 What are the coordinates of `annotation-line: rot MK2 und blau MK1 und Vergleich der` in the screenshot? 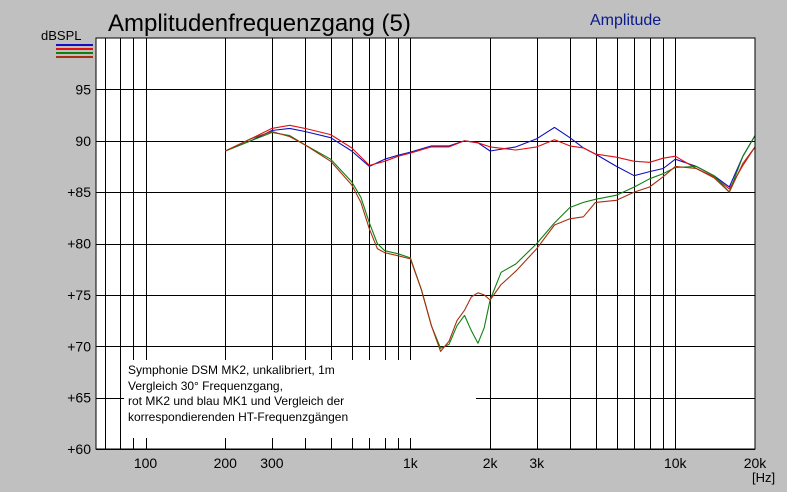 It's located at (236, 401).